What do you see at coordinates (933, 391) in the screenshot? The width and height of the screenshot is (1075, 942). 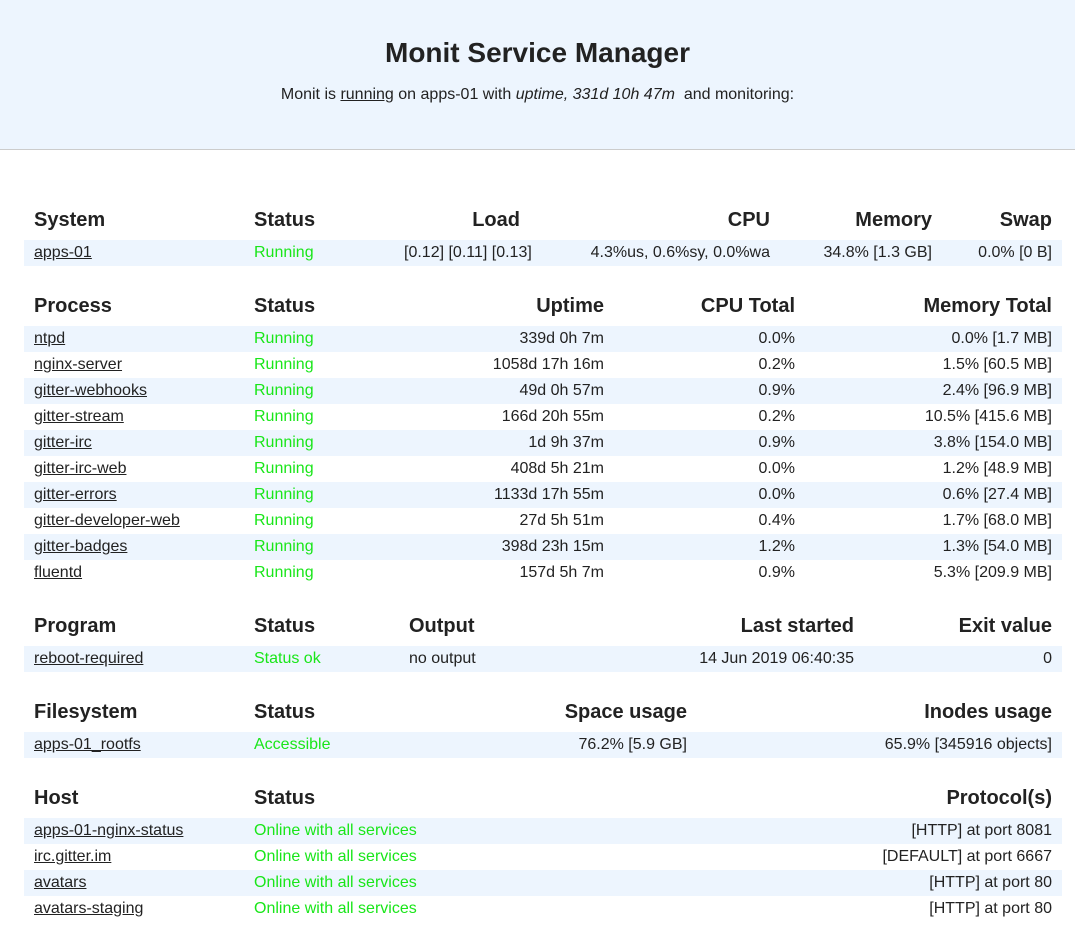 I see `cell: 2.4% [96.9 MB]` at bounding box center [933, 391].